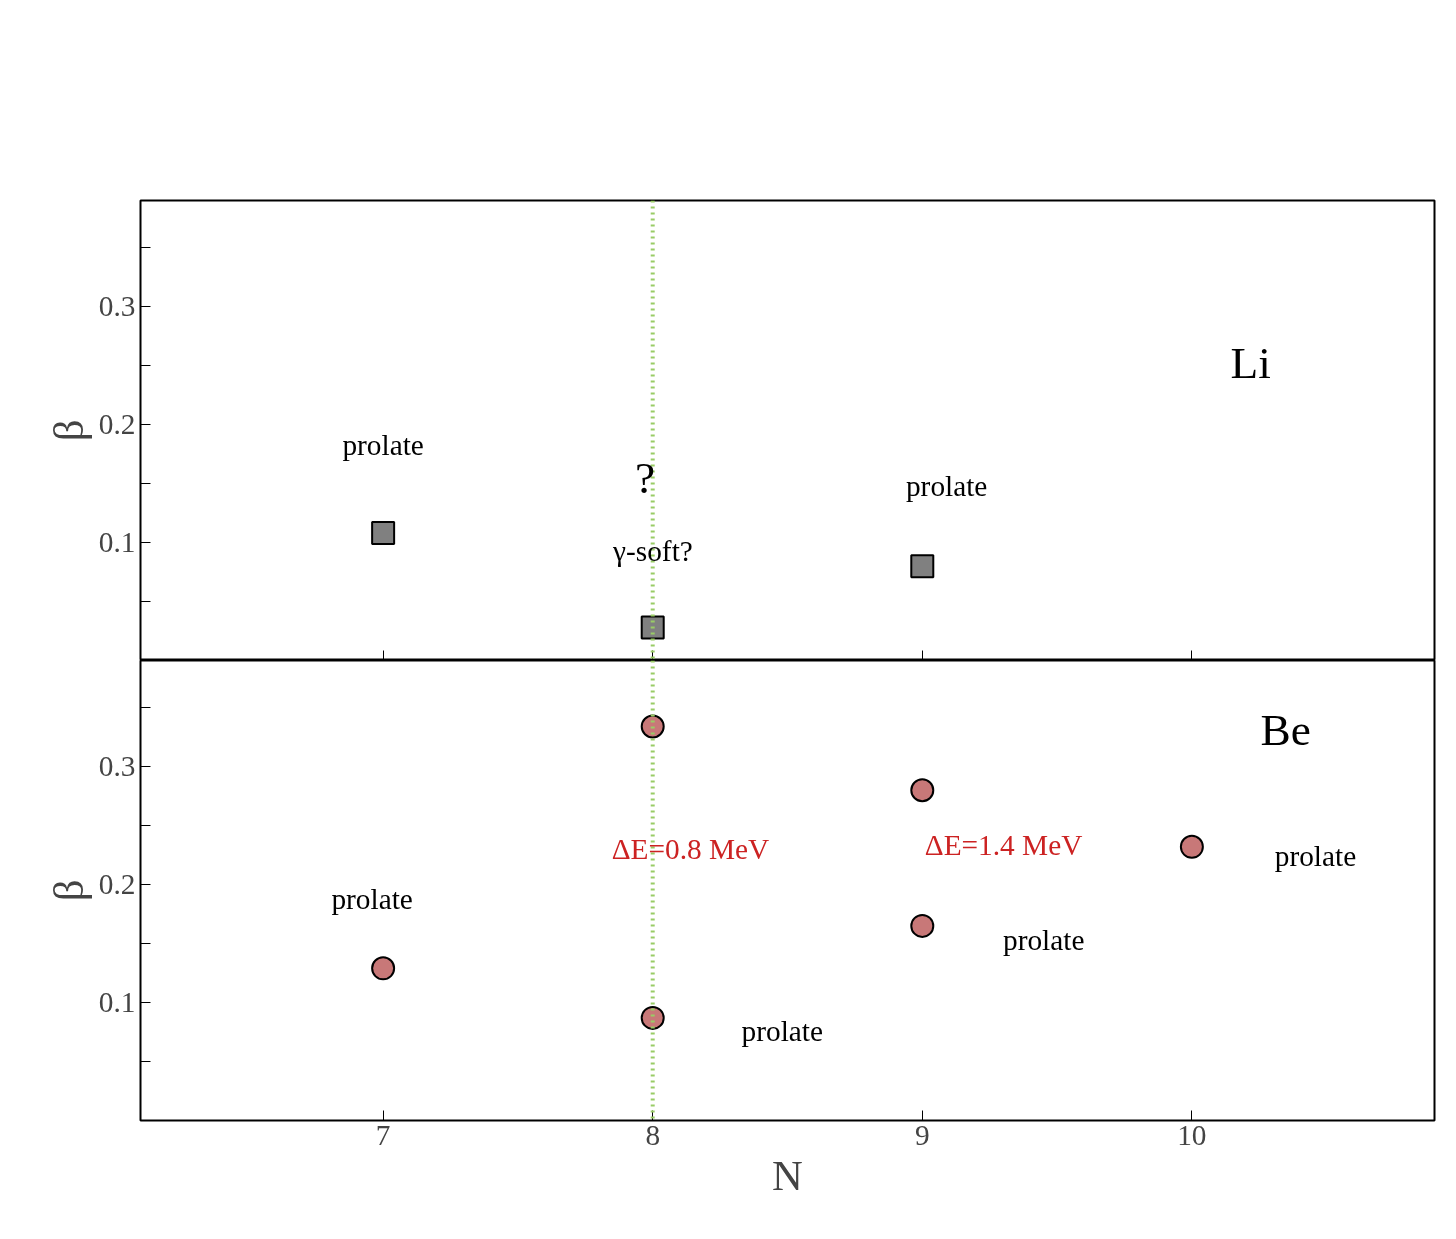 Image resolution: width=1456 pixels, height=1239 pixels. I want to click on x-tick-label: 7, so click(383, 1134).